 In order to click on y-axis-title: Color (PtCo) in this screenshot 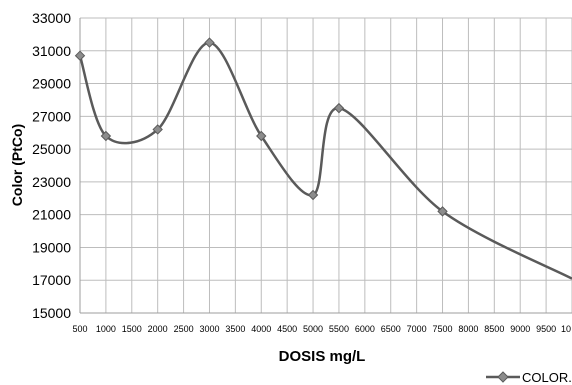, I will do `click(17, 165)`.